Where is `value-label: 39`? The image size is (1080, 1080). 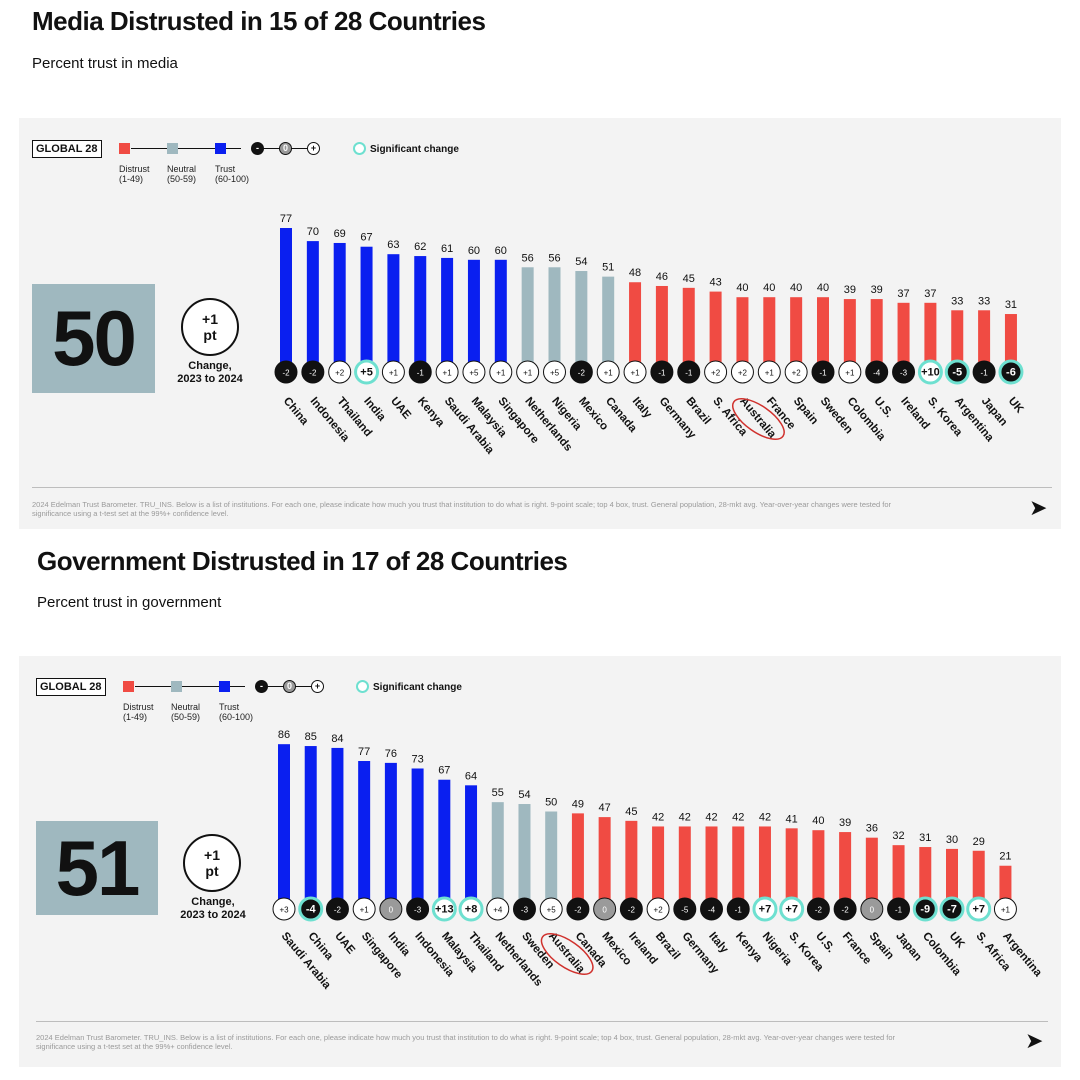
value-label: 39 is located at coordinates (845, 823).